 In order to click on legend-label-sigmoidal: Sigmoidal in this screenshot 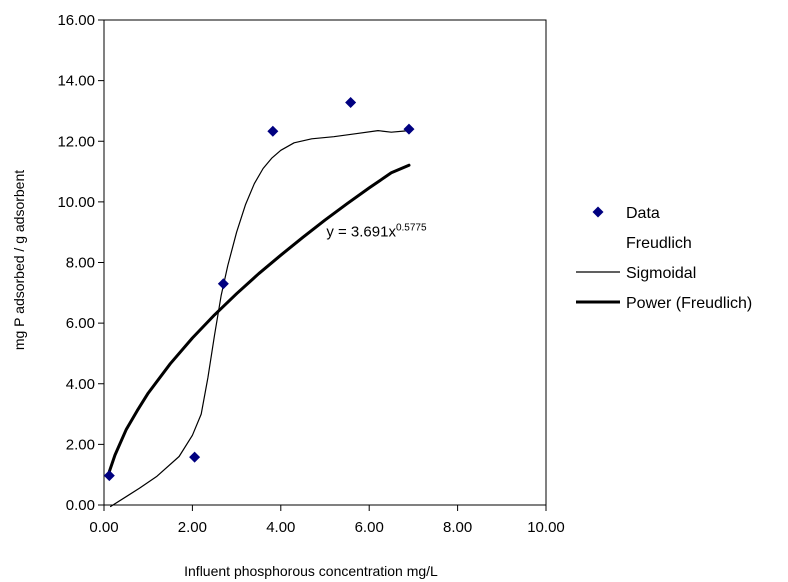, I will do `click(661, 273)`.